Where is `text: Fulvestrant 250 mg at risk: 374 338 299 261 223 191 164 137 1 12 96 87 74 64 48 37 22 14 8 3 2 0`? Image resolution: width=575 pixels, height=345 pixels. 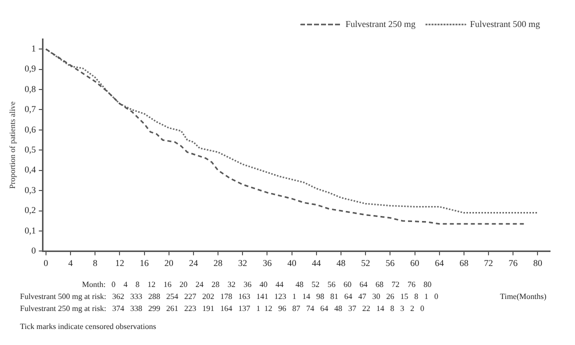
text: Fulvestrant 250 mg at risk: 374 338 299 261 223 191 164 137 1 12 96 87 74 64 48 37 22 14 8 3 2 0 is located at coordinates (222, 308).